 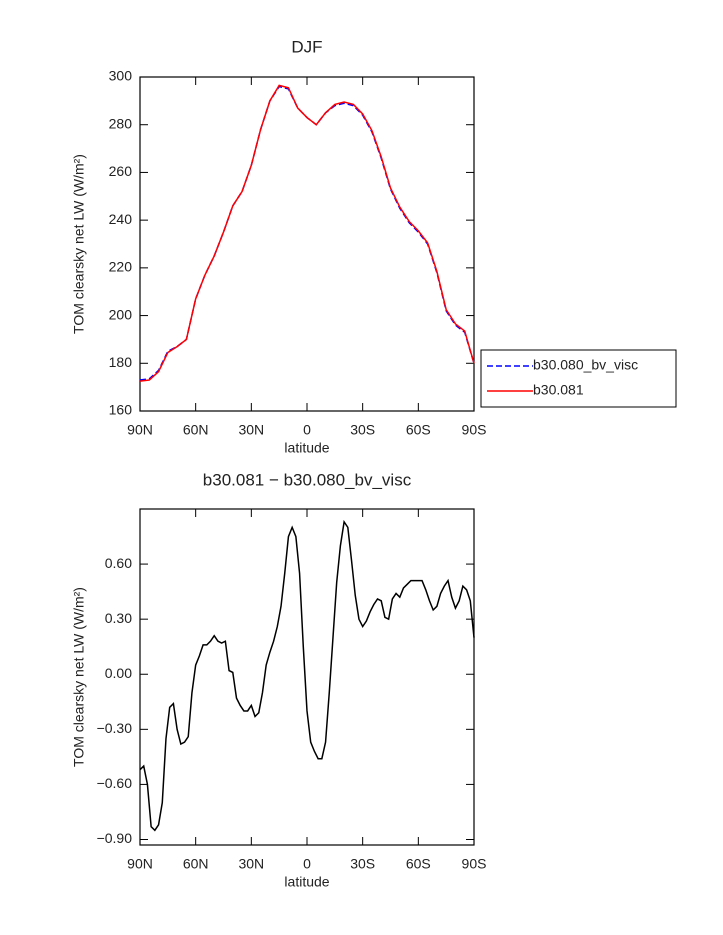 I want to click on y-tick-label: 160, so click(x=121, y=410).